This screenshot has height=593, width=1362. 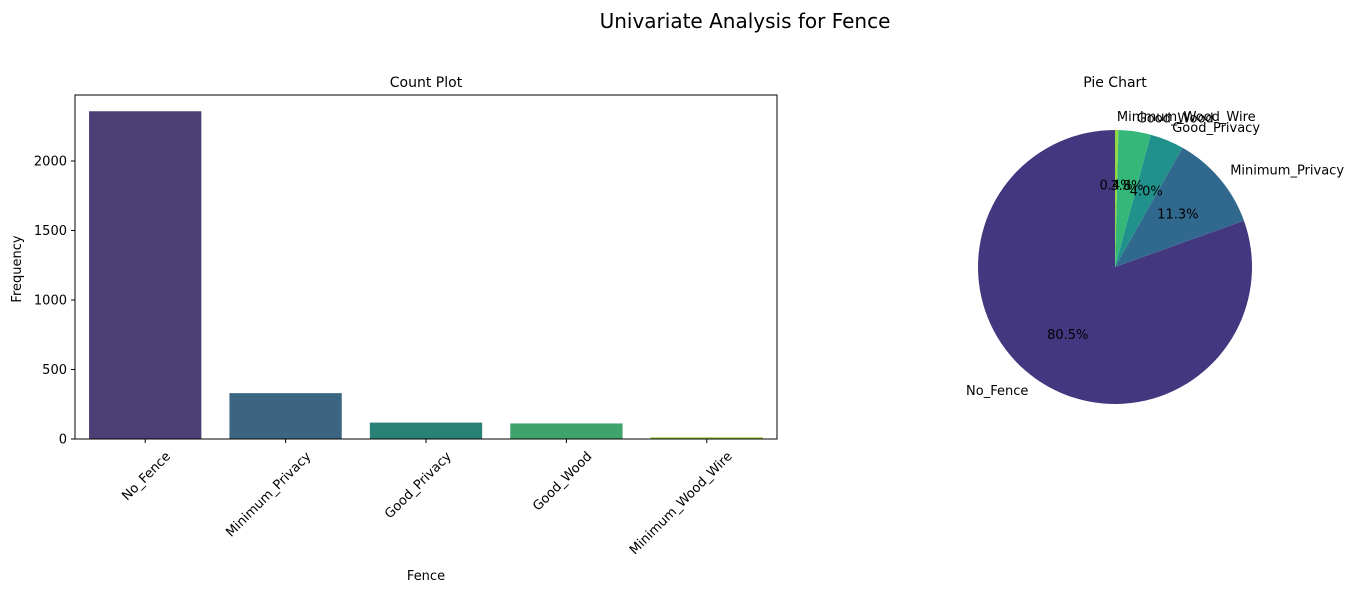 What do you see at coordinates (426, 576) in the screenshot?
I see `x-axis-label: Fence` at bounding box center [426, 576].